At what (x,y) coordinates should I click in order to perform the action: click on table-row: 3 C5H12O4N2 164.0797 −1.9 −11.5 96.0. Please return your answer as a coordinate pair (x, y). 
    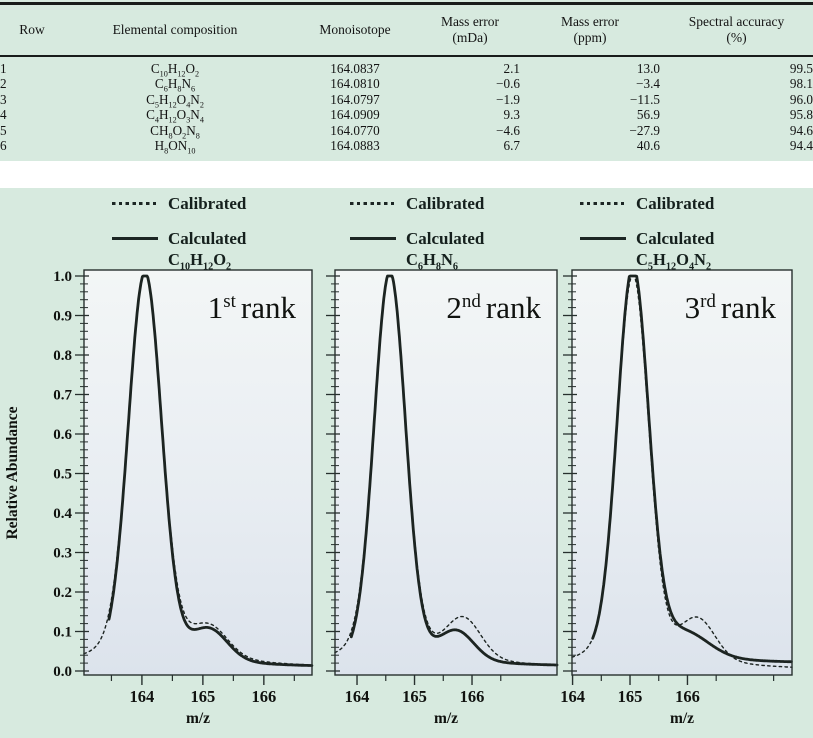
    Looking at the image, I should click on (406, 100).